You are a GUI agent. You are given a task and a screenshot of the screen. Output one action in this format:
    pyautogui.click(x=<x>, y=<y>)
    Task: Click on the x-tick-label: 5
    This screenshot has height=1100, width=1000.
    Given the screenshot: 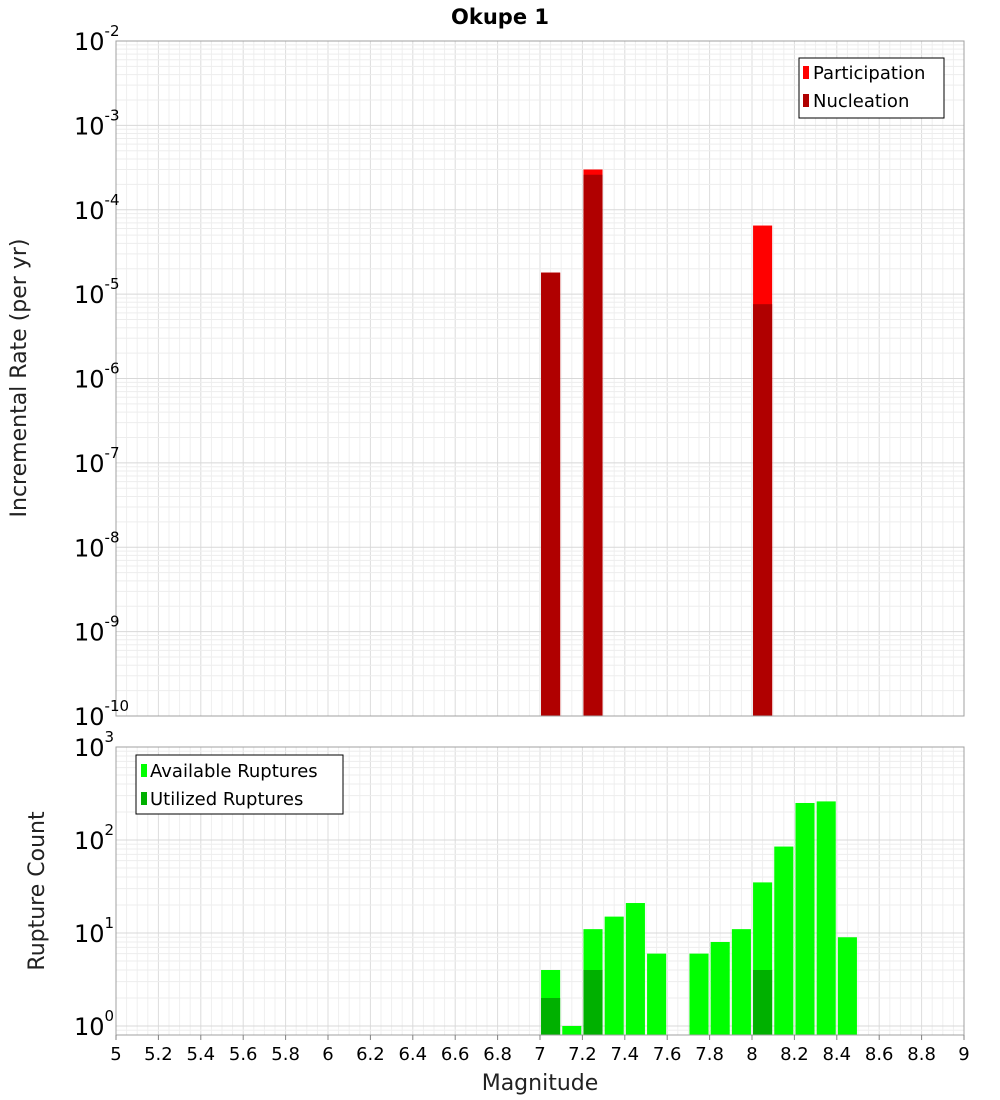 What is the action you would take?
    pyautogui.click(x=115, y=1054)
    